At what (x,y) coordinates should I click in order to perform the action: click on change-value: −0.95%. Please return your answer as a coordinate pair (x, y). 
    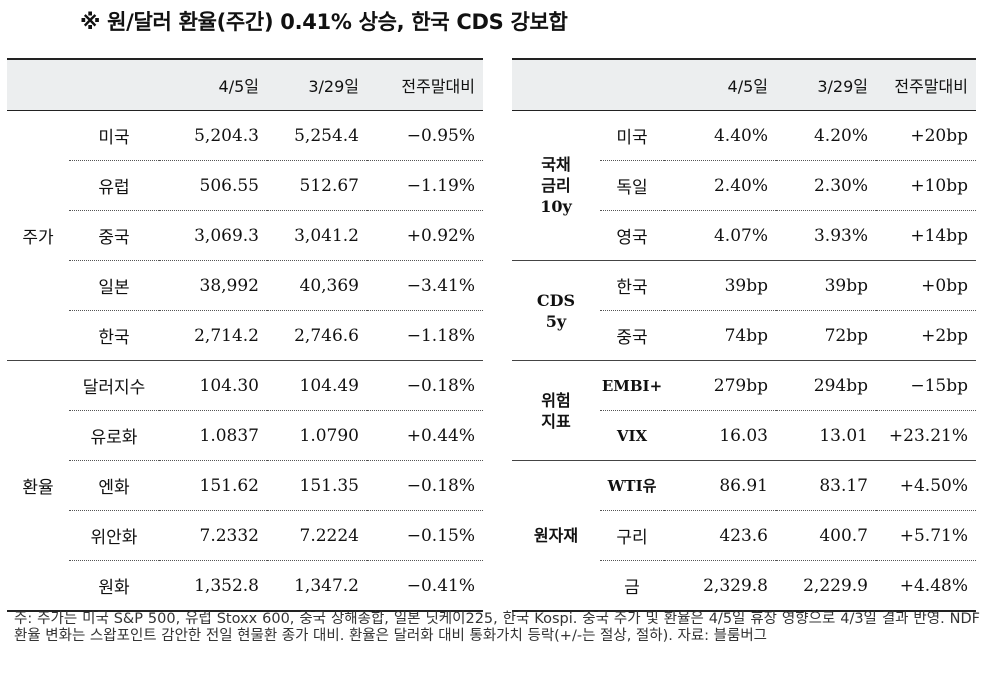
    Looking at the image, I should click on (440, 135).